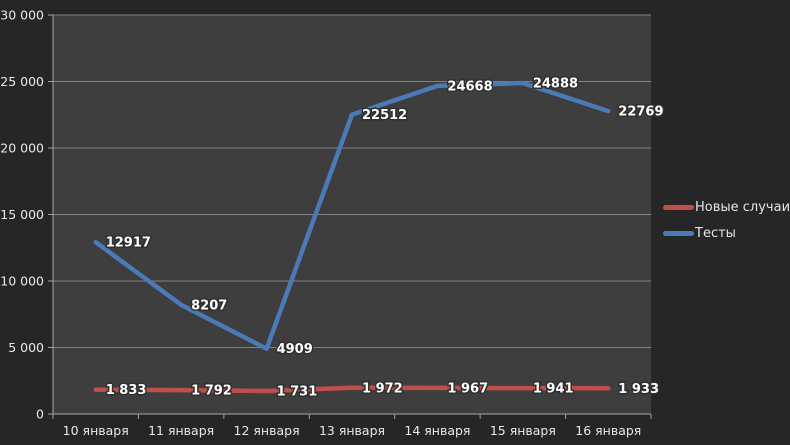  I want to click on x-axis-category-label: 10 января, so click(96, 430).